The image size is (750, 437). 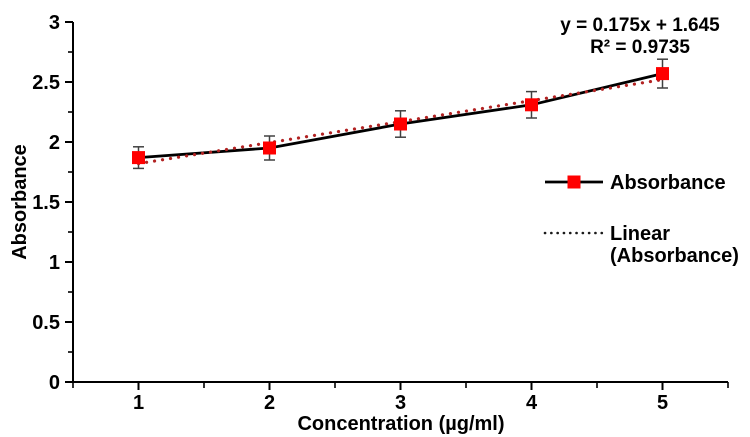 What do you see at coordinates (640, 234) in the screenshot?
I see `legend-label-linear-line1: Linear` at bounding box center [640, 234].